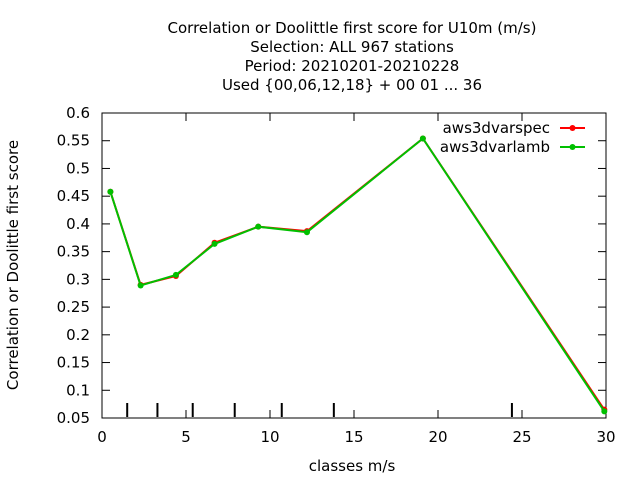  What do you see at coordinates (352, 47) in the screenshot?
I see `title-line-2: Selection: ALL 967 stations` at bounding box center [352, 47].